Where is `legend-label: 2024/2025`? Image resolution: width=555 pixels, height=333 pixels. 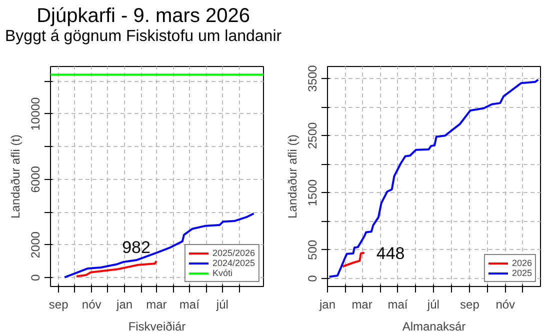
legend-label: 2024/2025 is located at coordinates (233, 263).